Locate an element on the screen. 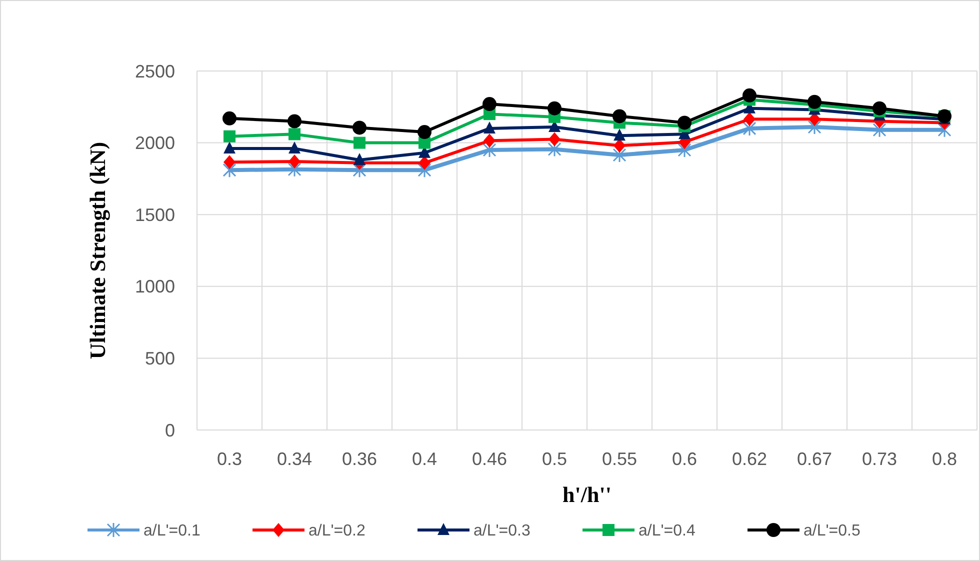 This screenshot has width=980, height=561. x-tick-label: 0.62 is located at coordinates (750, 459).